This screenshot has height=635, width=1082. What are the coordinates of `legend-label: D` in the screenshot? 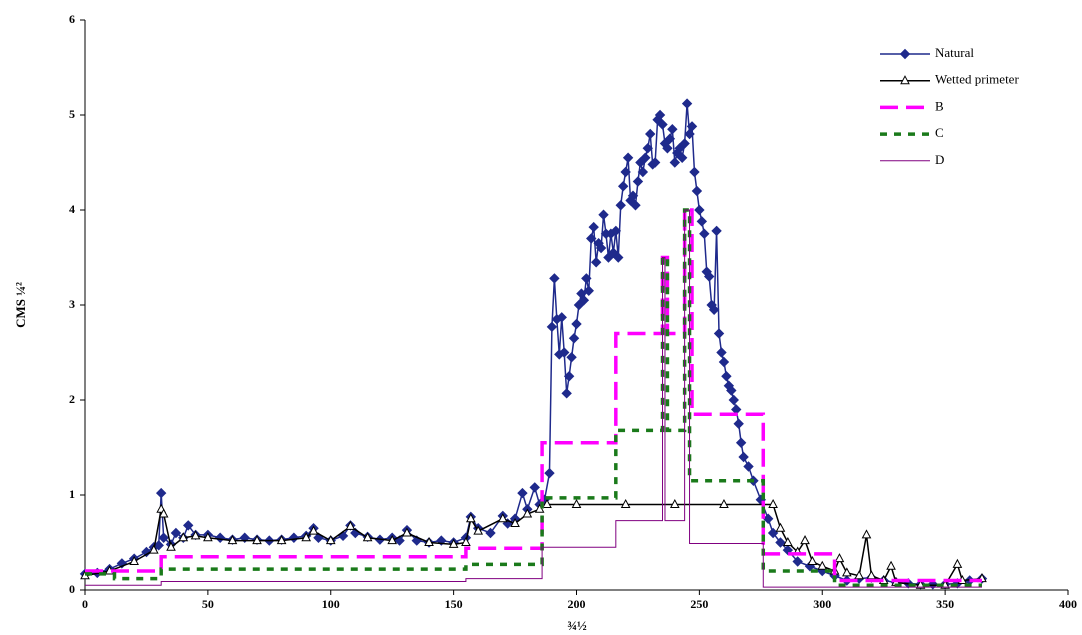 It's located at (939, 159).